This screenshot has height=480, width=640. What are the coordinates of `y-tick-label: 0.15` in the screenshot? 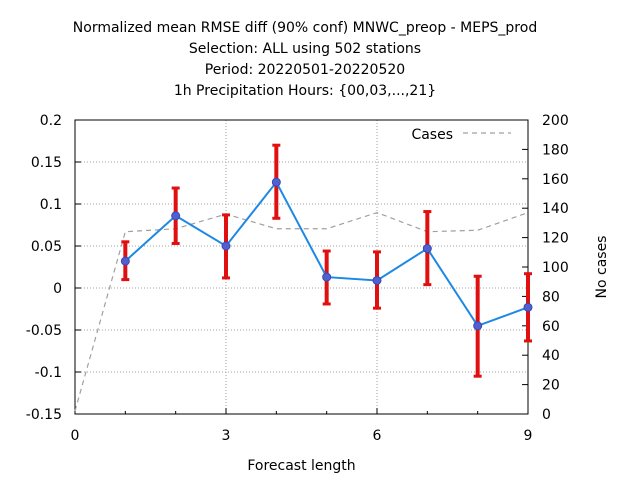 It's located at (46, 163).